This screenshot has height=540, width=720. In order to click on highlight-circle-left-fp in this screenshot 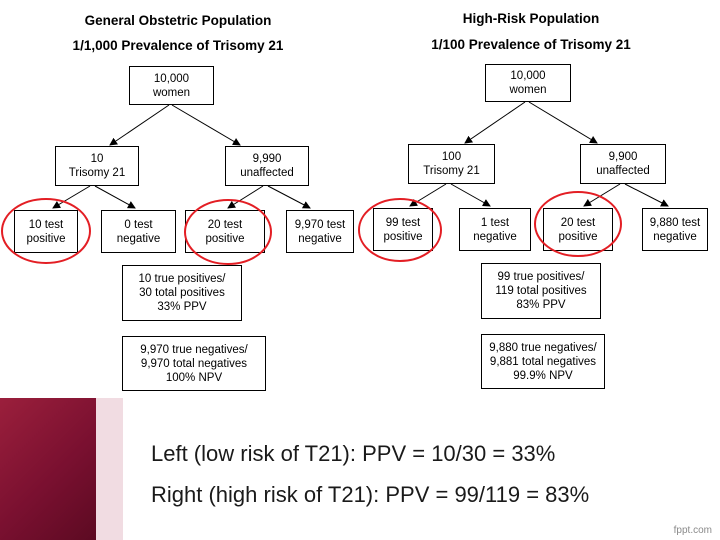, I will do `click(228, 232)`.